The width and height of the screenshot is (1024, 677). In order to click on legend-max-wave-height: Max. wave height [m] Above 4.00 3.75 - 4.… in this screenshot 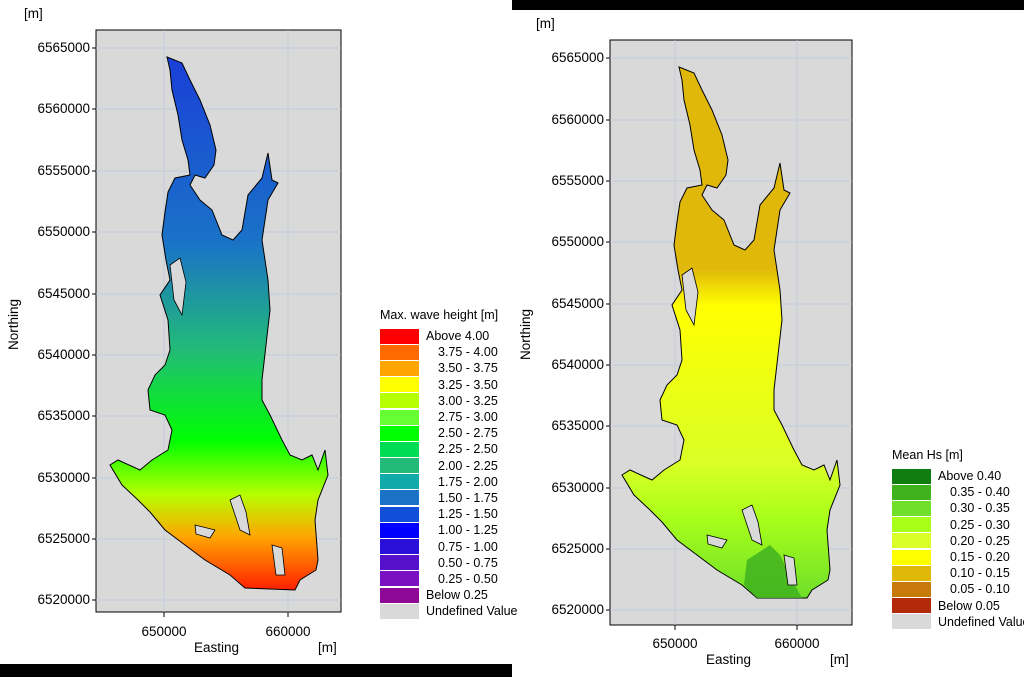, I will do `click(449, 463)`.